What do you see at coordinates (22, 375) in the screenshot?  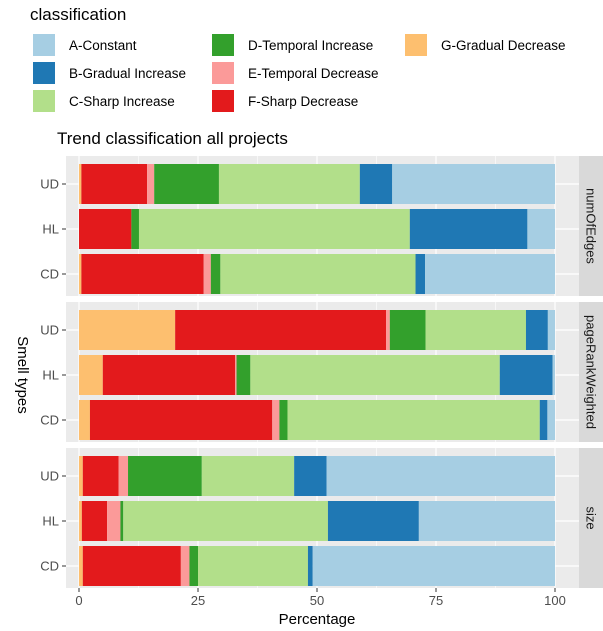 I see `y-axis-label: Smell types` at bounding box center [22, 375].